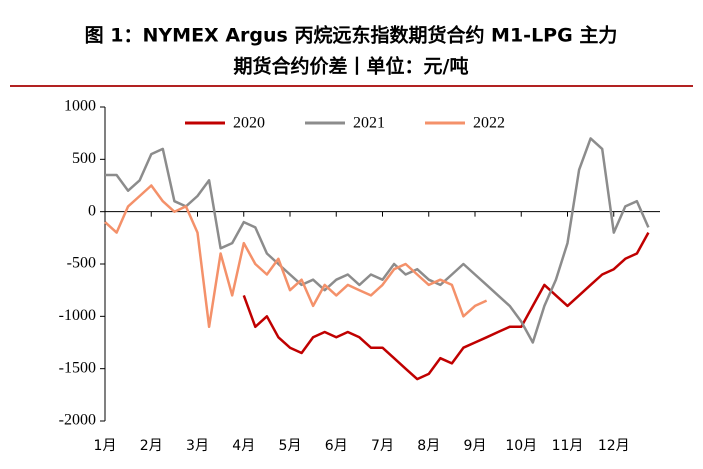  Describe the element at coordinates (369, 123) in the screenshot. I see `legend-label: 2021` at that location.